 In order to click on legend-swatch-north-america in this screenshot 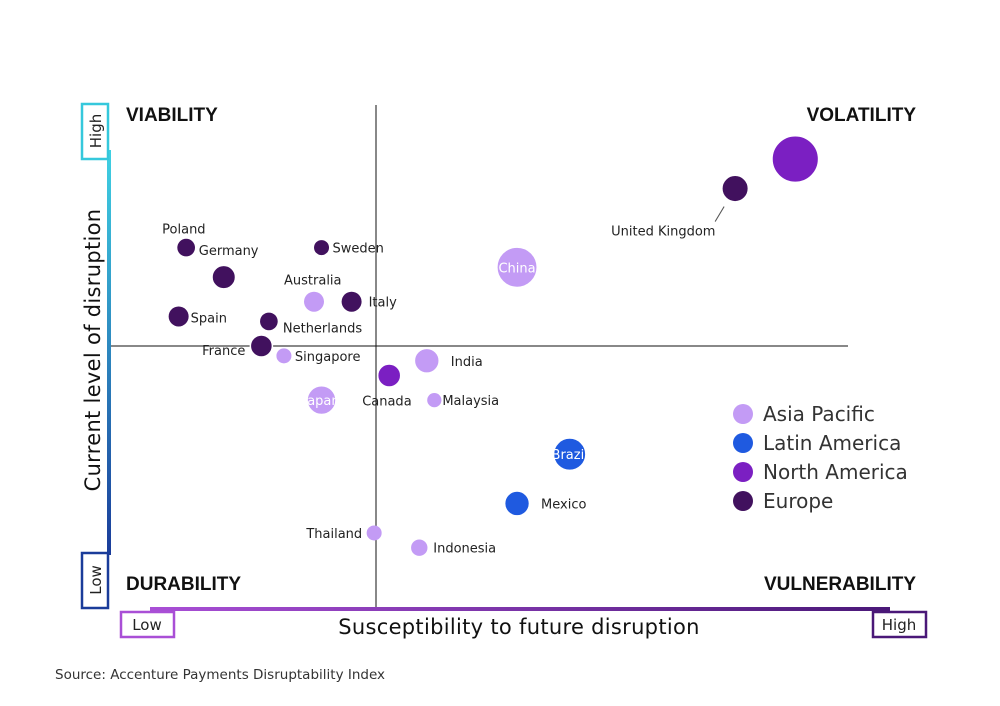, I will do `click(743, 472)`.